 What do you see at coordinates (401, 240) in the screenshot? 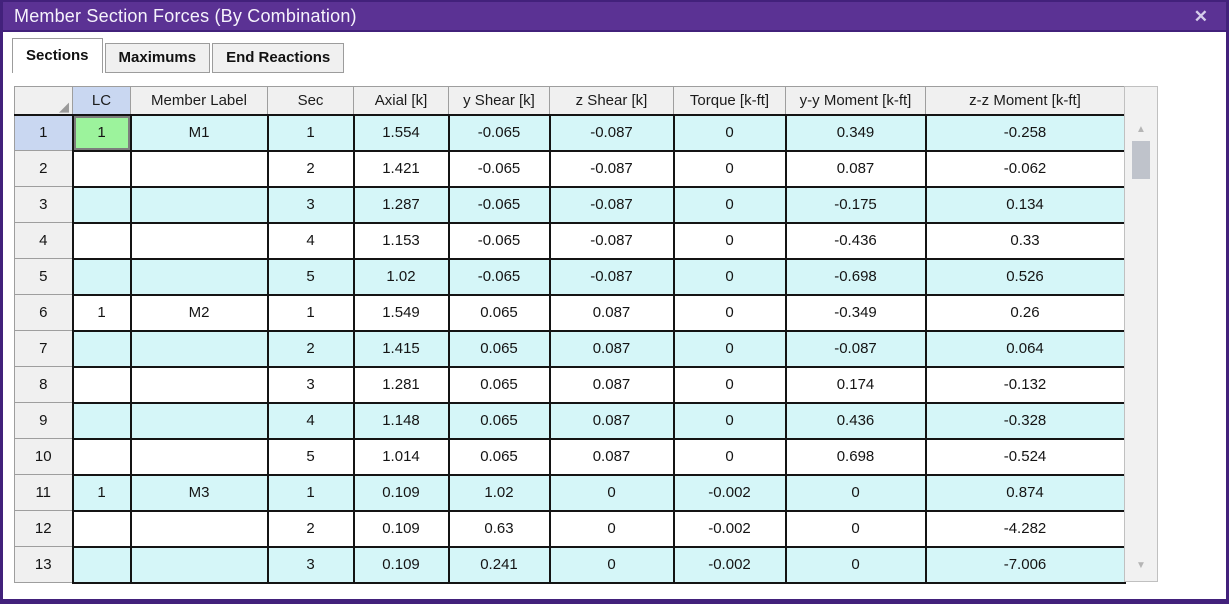
I see `cell-axial: 1.153` at bounding box center [401, 240].